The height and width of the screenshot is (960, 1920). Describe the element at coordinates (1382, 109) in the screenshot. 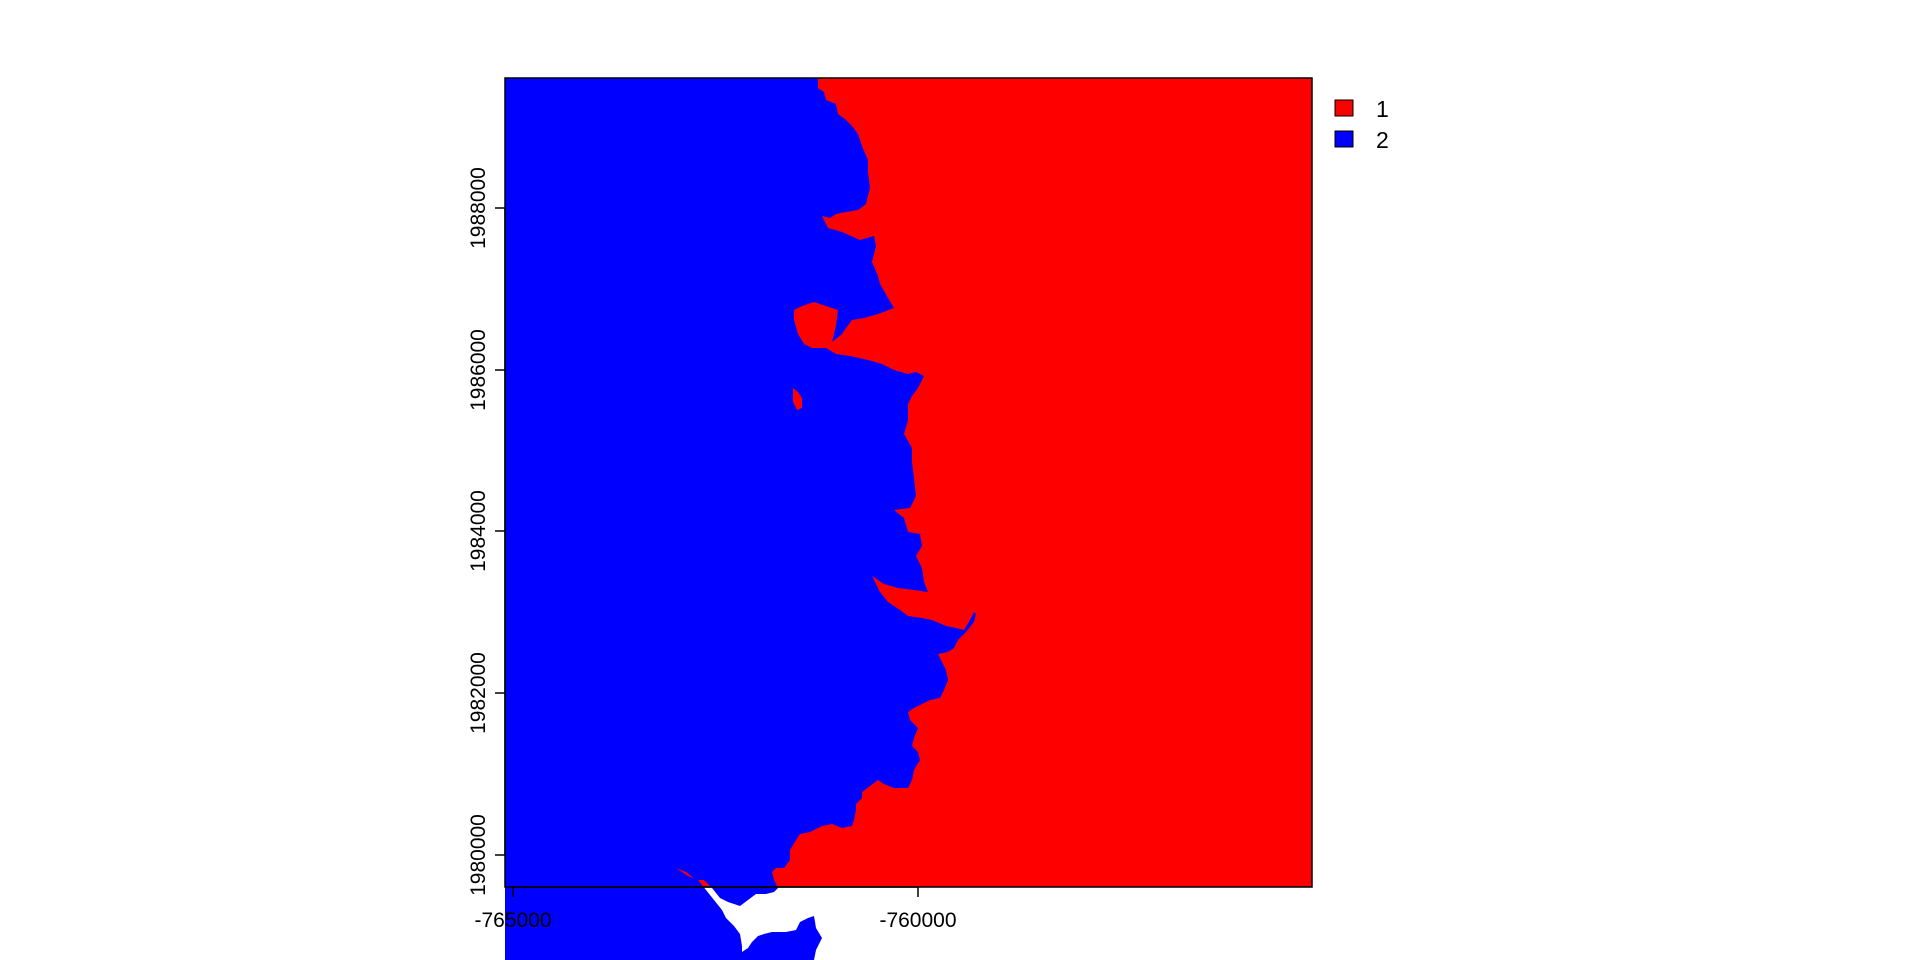

I see `legend-label-1: 1` at that location.